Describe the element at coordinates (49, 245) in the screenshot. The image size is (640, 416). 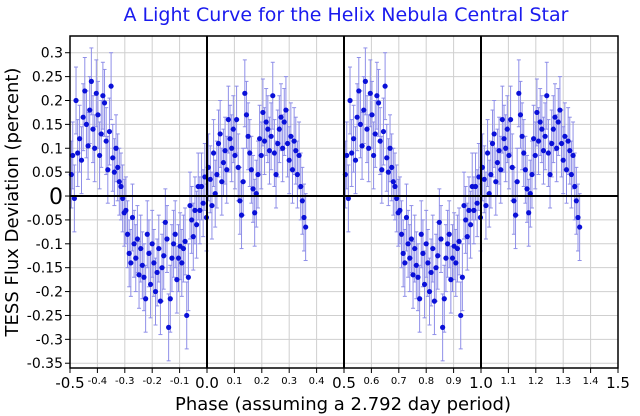
I see `y-tick-label: -0.1` at that location.